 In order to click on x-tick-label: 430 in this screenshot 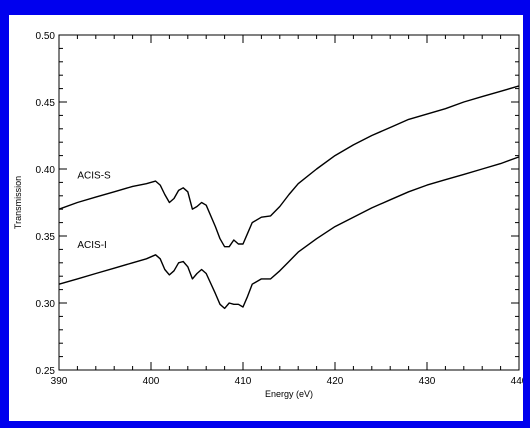, I will do `click(427, 381)`.